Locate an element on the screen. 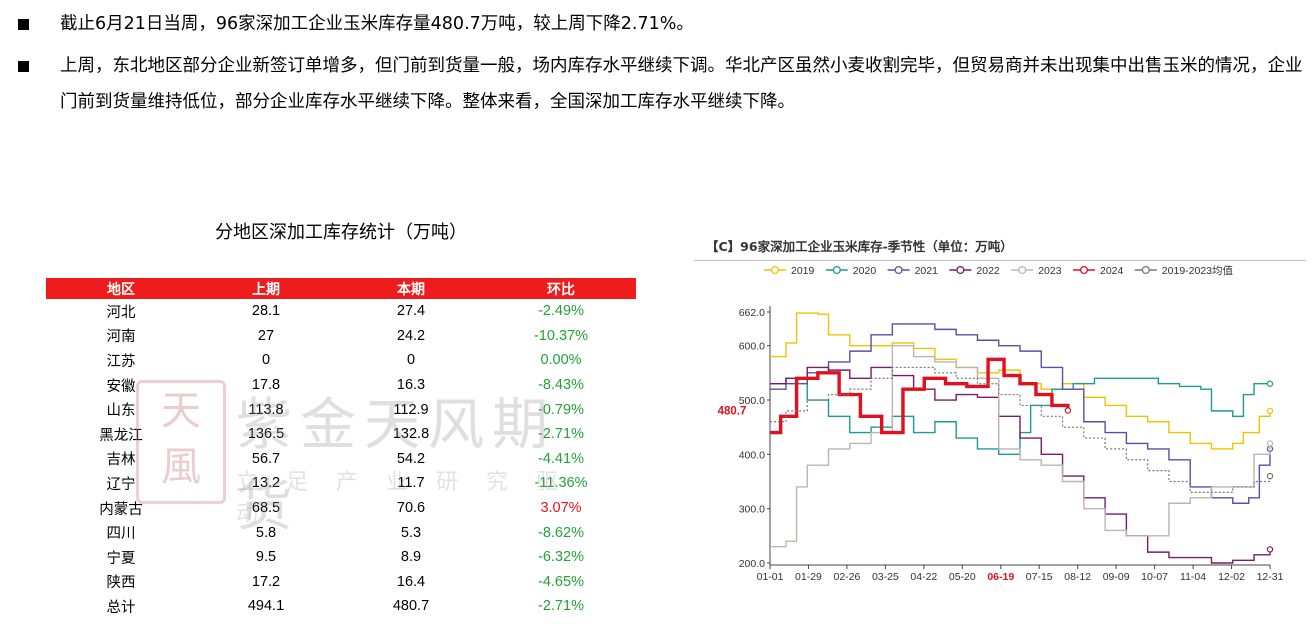  cell-region: 陕西 is located at coordinates (121, 583).